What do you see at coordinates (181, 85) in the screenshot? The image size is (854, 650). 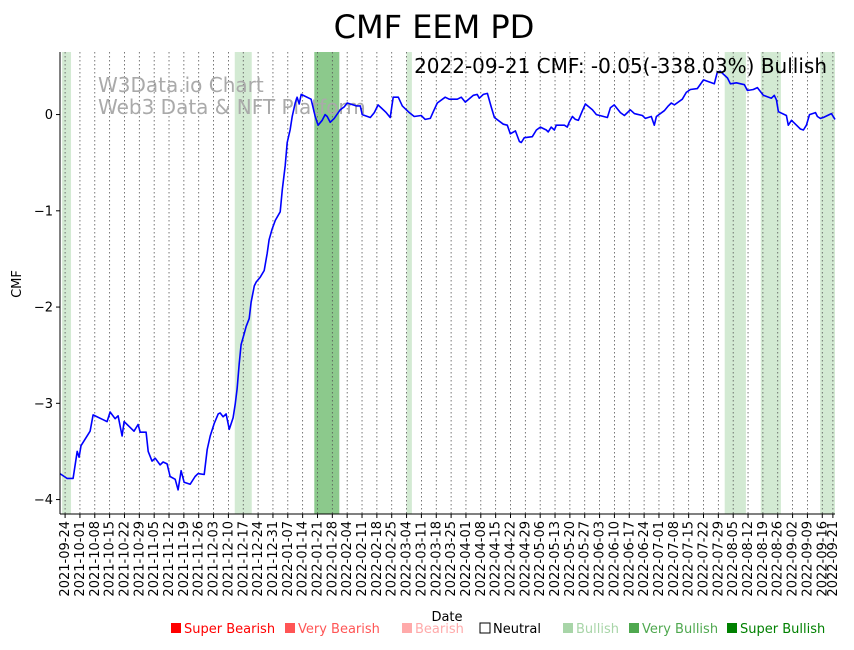 I see `watermark-line-1: W3Data.io Chart` at bounding box center [181, 85].